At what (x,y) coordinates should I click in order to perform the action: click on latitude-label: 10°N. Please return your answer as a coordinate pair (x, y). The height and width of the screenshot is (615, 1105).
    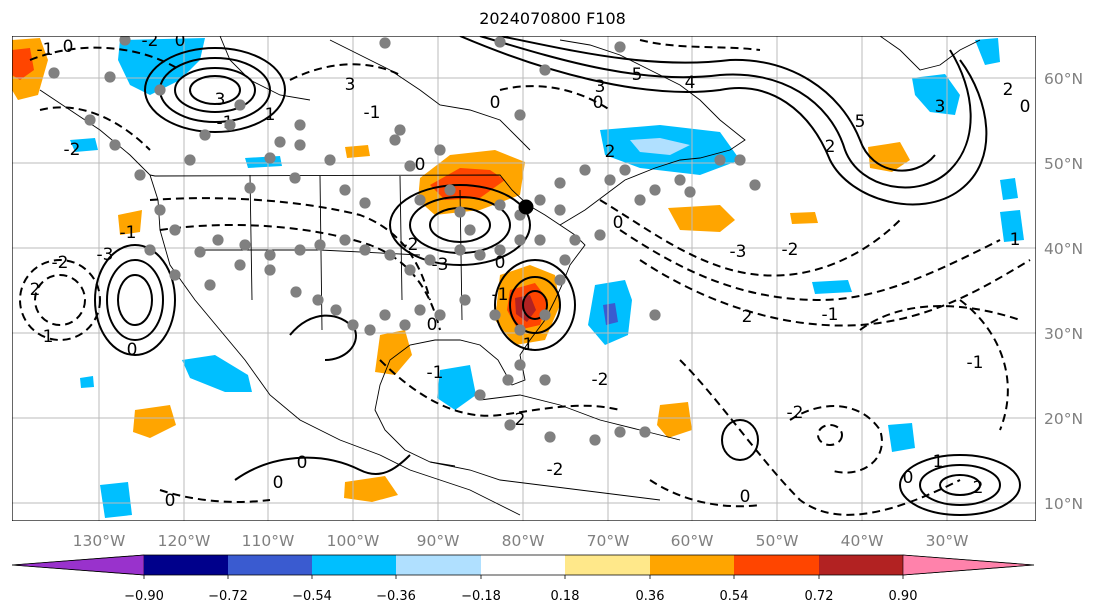
    Looking at the image, I should click on (1063, 504).